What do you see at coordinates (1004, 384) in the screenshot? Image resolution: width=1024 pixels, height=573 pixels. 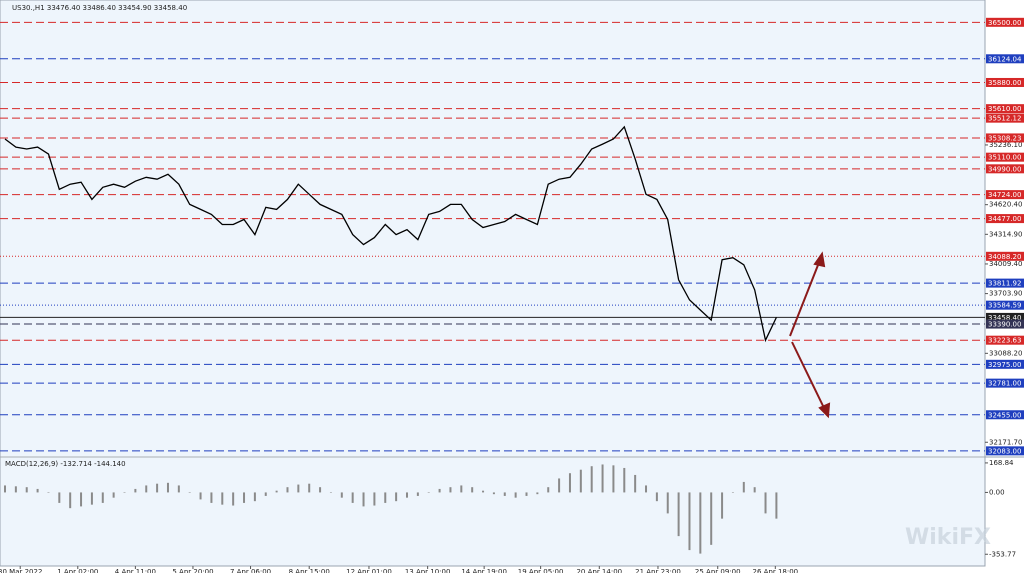 I see `level-label: 32781.00` at bounding box center [1004, 384].